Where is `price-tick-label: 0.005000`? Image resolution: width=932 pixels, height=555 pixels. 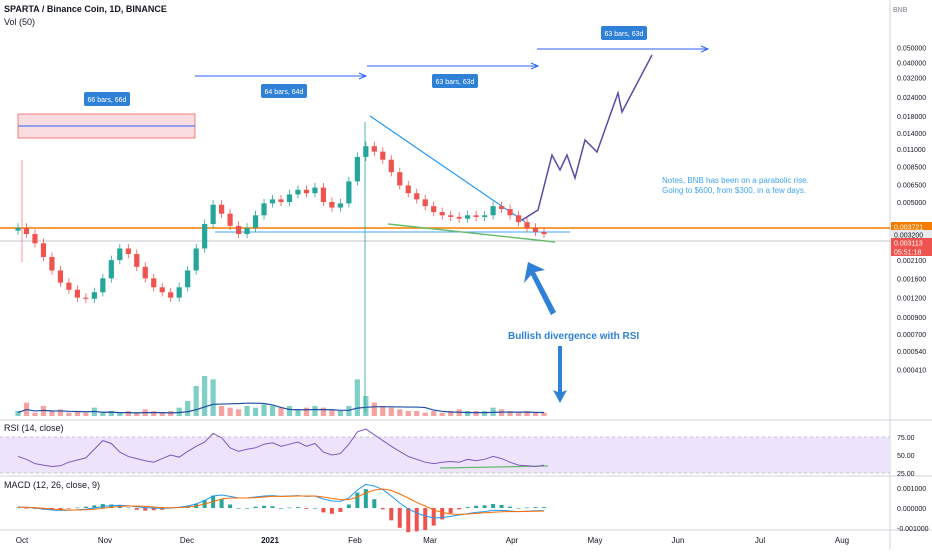
price-tick-label: 0.005000 is located at coordinates (911, 203).